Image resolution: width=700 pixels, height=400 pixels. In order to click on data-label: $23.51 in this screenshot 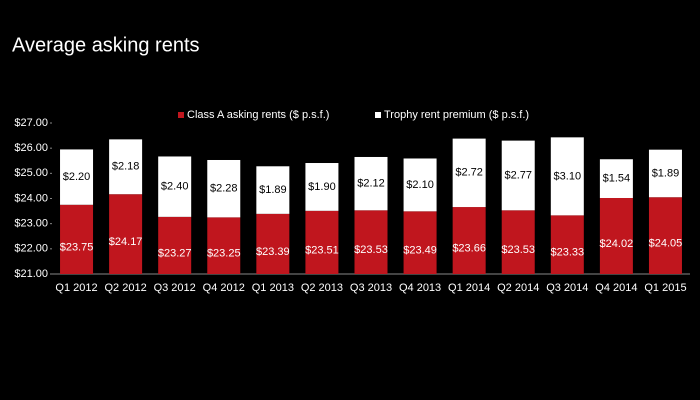, I will do `click(322, 250)`.